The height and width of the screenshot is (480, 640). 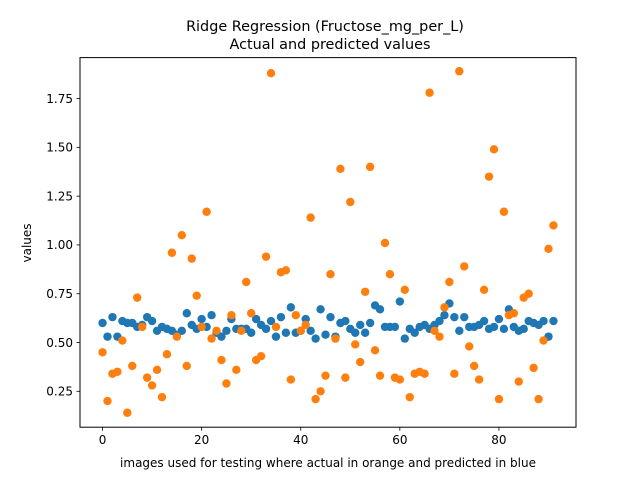 I want to click on x-tick-label: 0, so click(x=103, y=440).